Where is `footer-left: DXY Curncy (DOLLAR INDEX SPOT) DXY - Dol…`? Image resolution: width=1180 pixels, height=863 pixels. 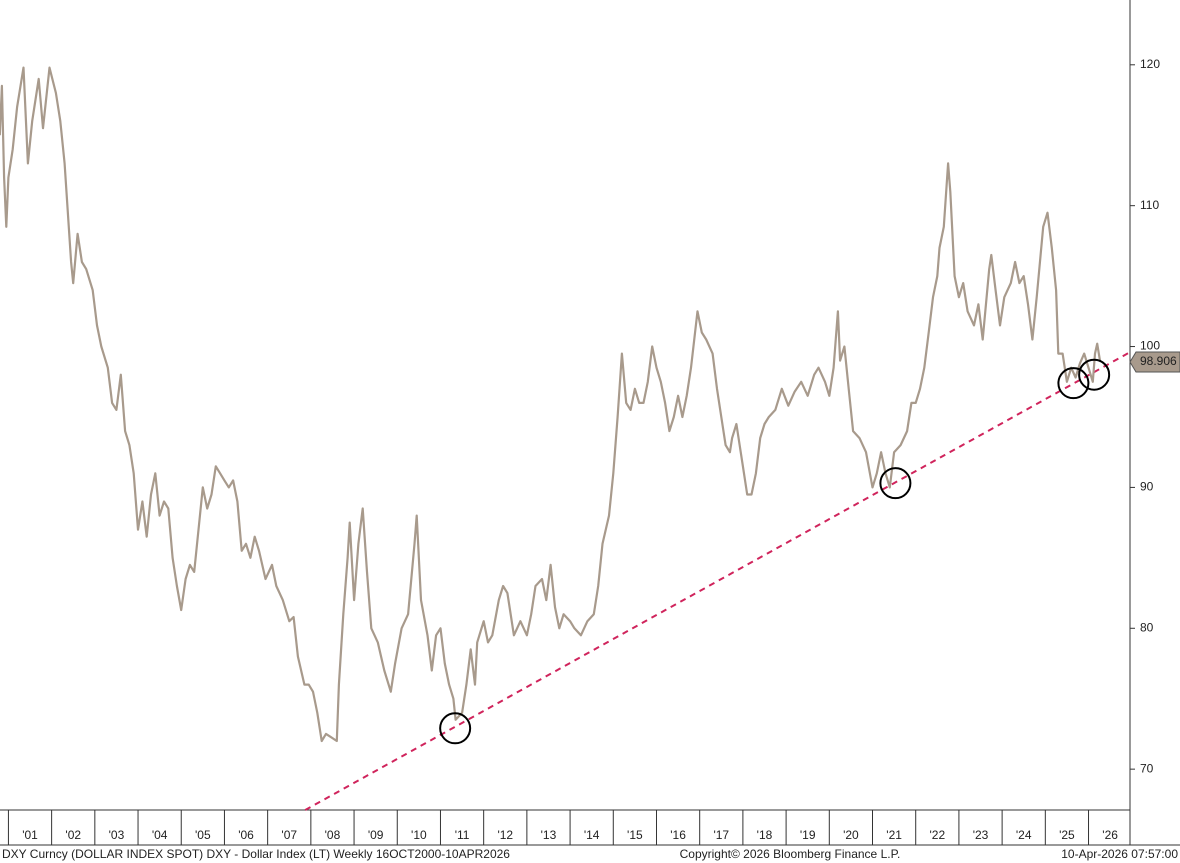 footer-left: DXY Curncy (DOLLAR INDEX SPOT) DXY - Dol… is located at coordinates (256, 854).